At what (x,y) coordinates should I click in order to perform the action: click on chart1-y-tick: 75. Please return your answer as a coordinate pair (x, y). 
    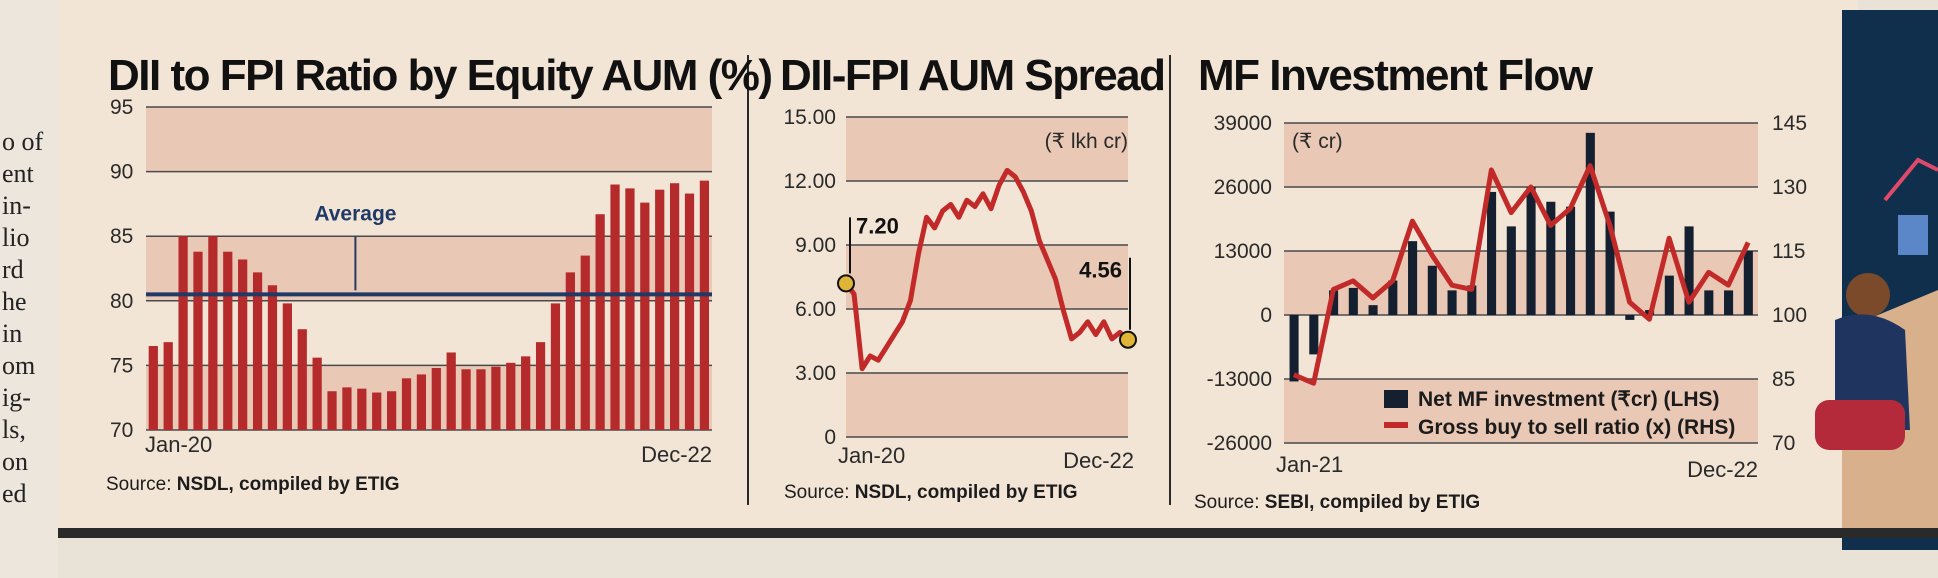
    Looking at the image, I should click on (121, 365).